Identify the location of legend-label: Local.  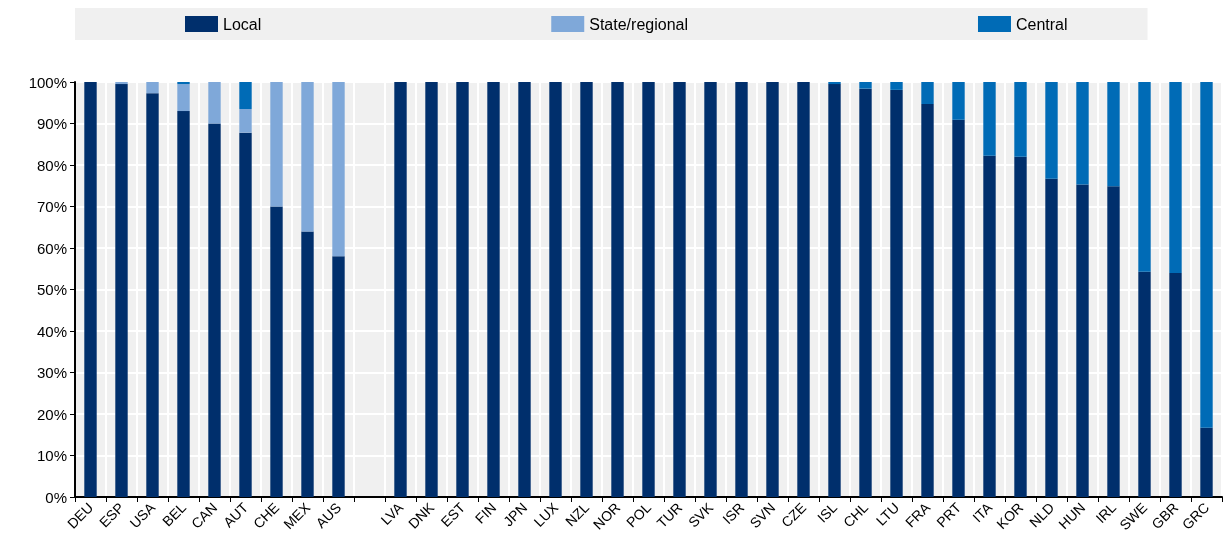
(242, 24).